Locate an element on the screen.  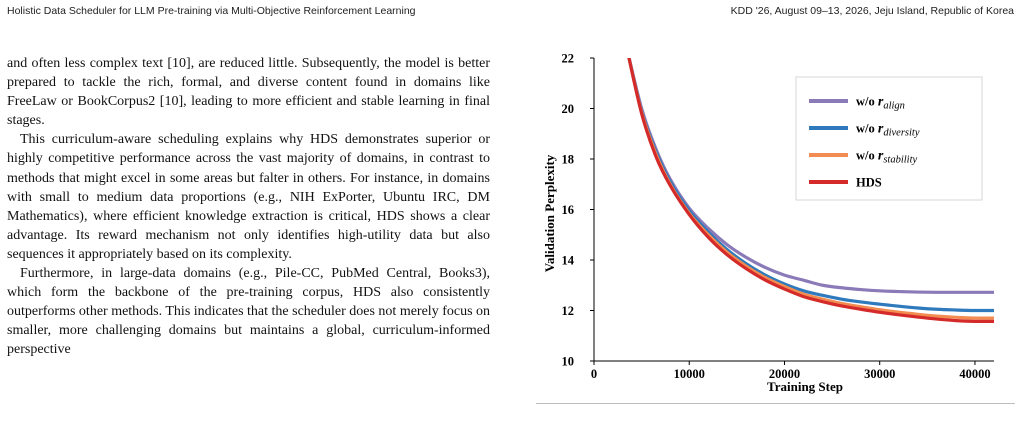
legend-box is located at coordinates (889, 138).